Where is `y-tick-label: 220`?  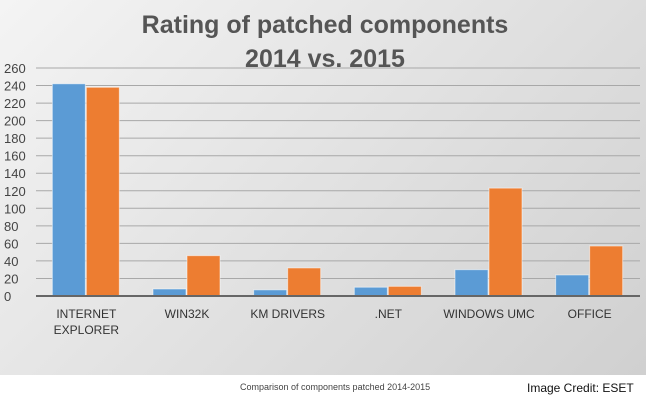
y-tick-label: 220 is located at coordinates (15, 103).